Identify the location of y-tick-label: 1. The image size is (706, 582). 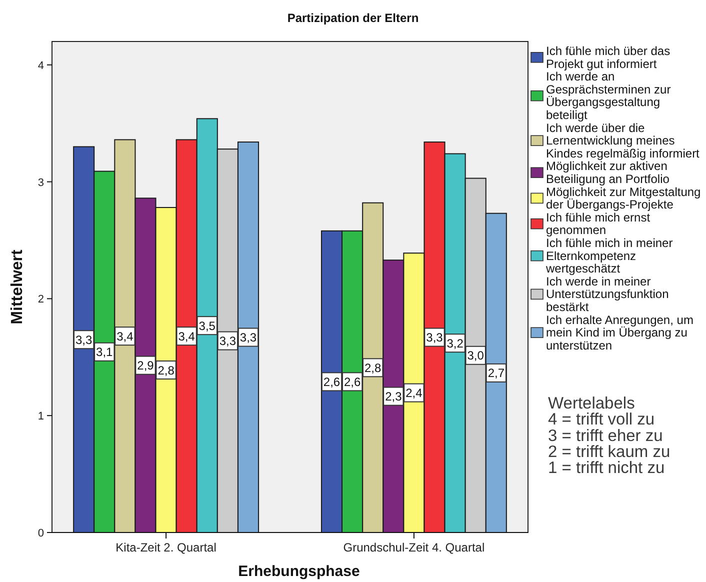
(41, 416).